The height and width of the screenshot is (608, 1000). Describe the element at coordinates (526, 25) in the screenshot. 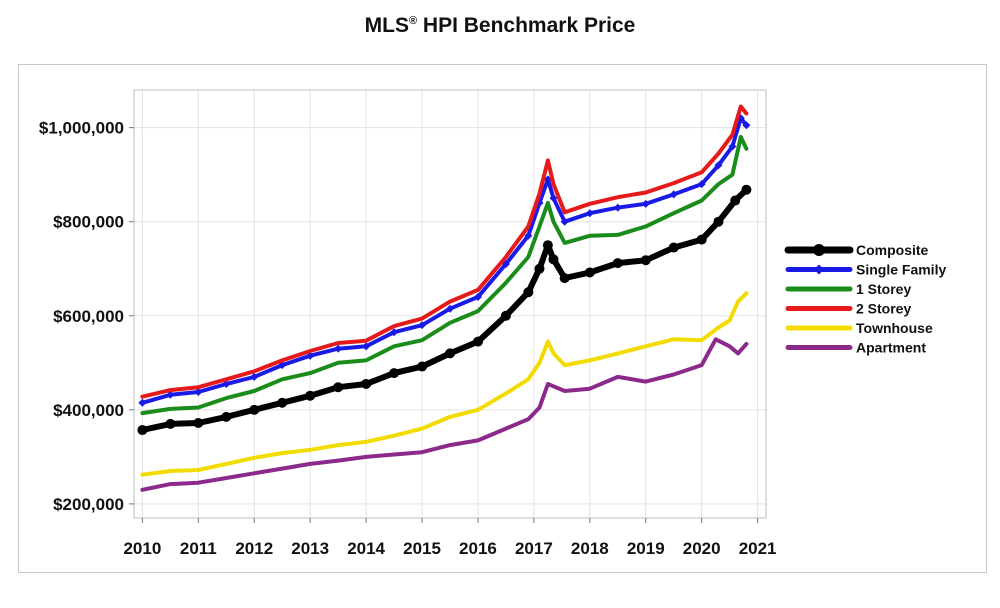

I see `title-rest: HPI Benchmark Price` at that location.